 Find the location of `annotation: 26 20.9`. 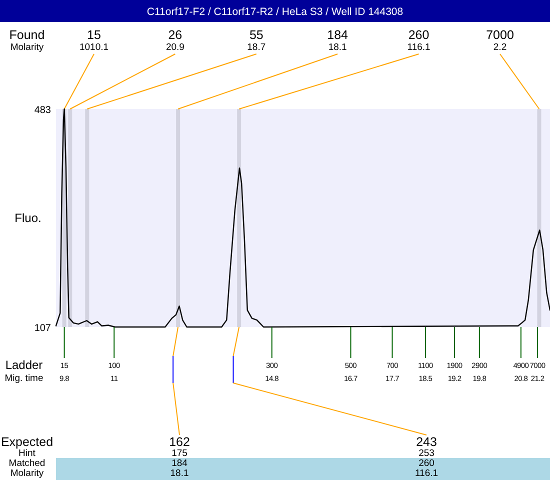

annotation: 26 20.9 is located at coordinates (175, 40).